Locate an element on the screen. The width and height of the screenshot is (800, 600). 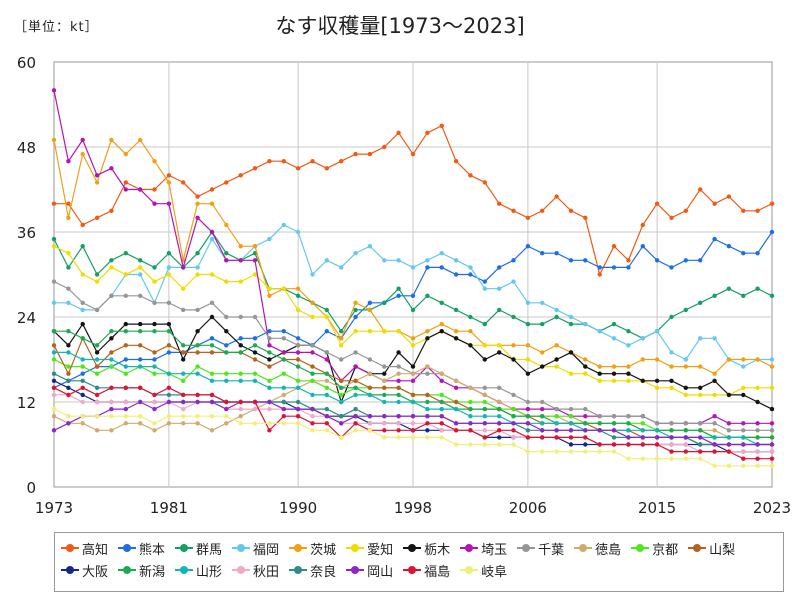
x-tick-label: 2023 is located at coordinates (772, 508).